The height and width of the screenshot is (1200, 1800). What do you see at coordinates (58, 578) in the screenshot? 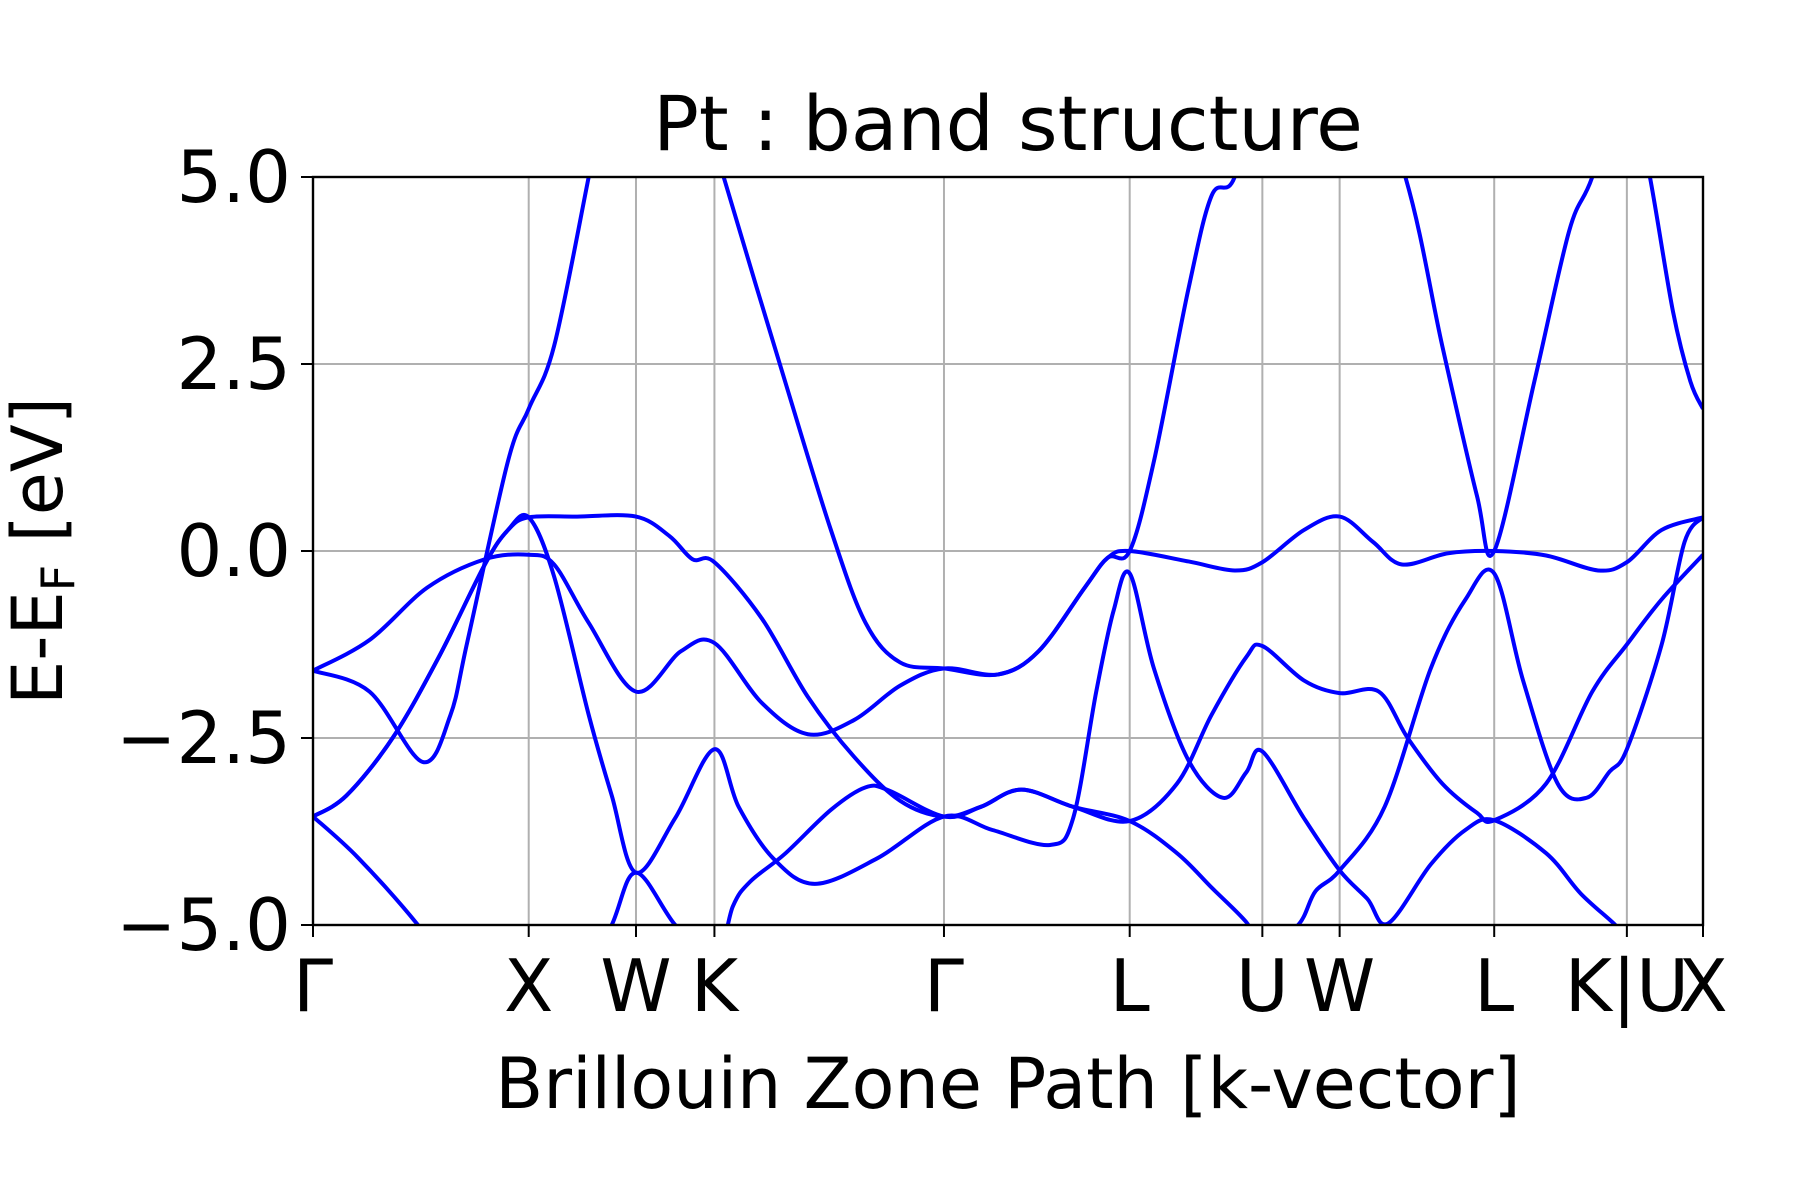
I see `y-axis-label-part: F` at bounding box center [58, 578].